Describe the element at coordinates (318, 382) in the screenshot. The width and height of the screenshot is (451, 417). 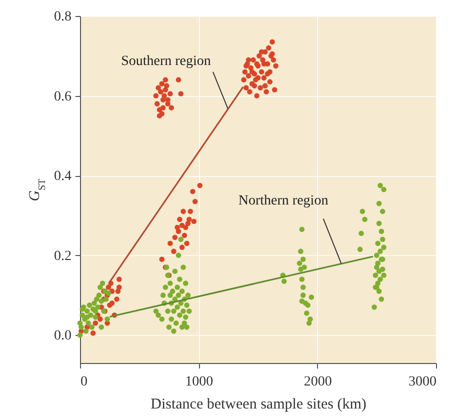
I see `x-tick-label: 2000` at that location.